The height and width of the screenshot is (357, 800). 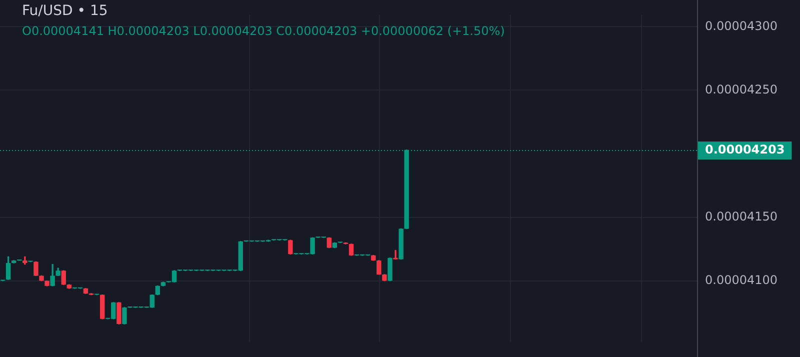 I want to click on chart-title: Fu/USD • 15, so click(x=65, y=11).